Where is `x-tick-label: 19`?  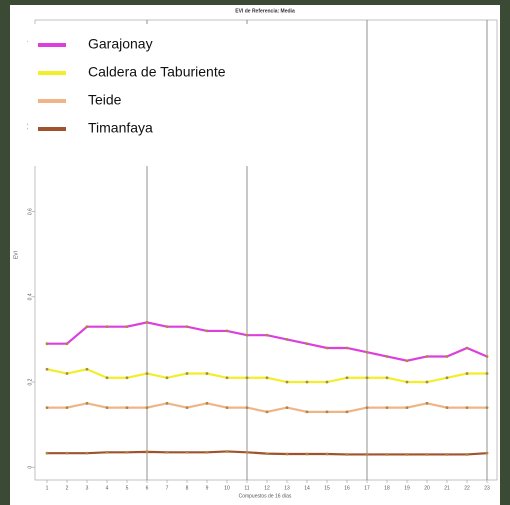 x-tick-label: 19 is located at coordinates (407, 488).